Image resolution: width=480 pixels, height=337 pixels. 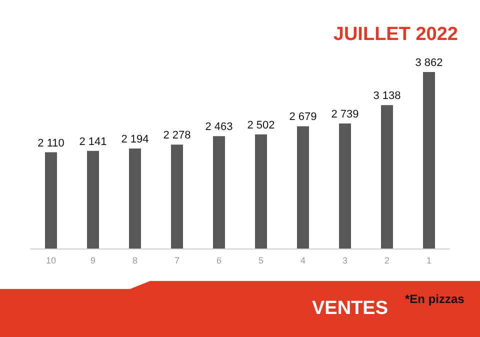 I want to click on data-label: 2 110, so click(x=51, y=143).